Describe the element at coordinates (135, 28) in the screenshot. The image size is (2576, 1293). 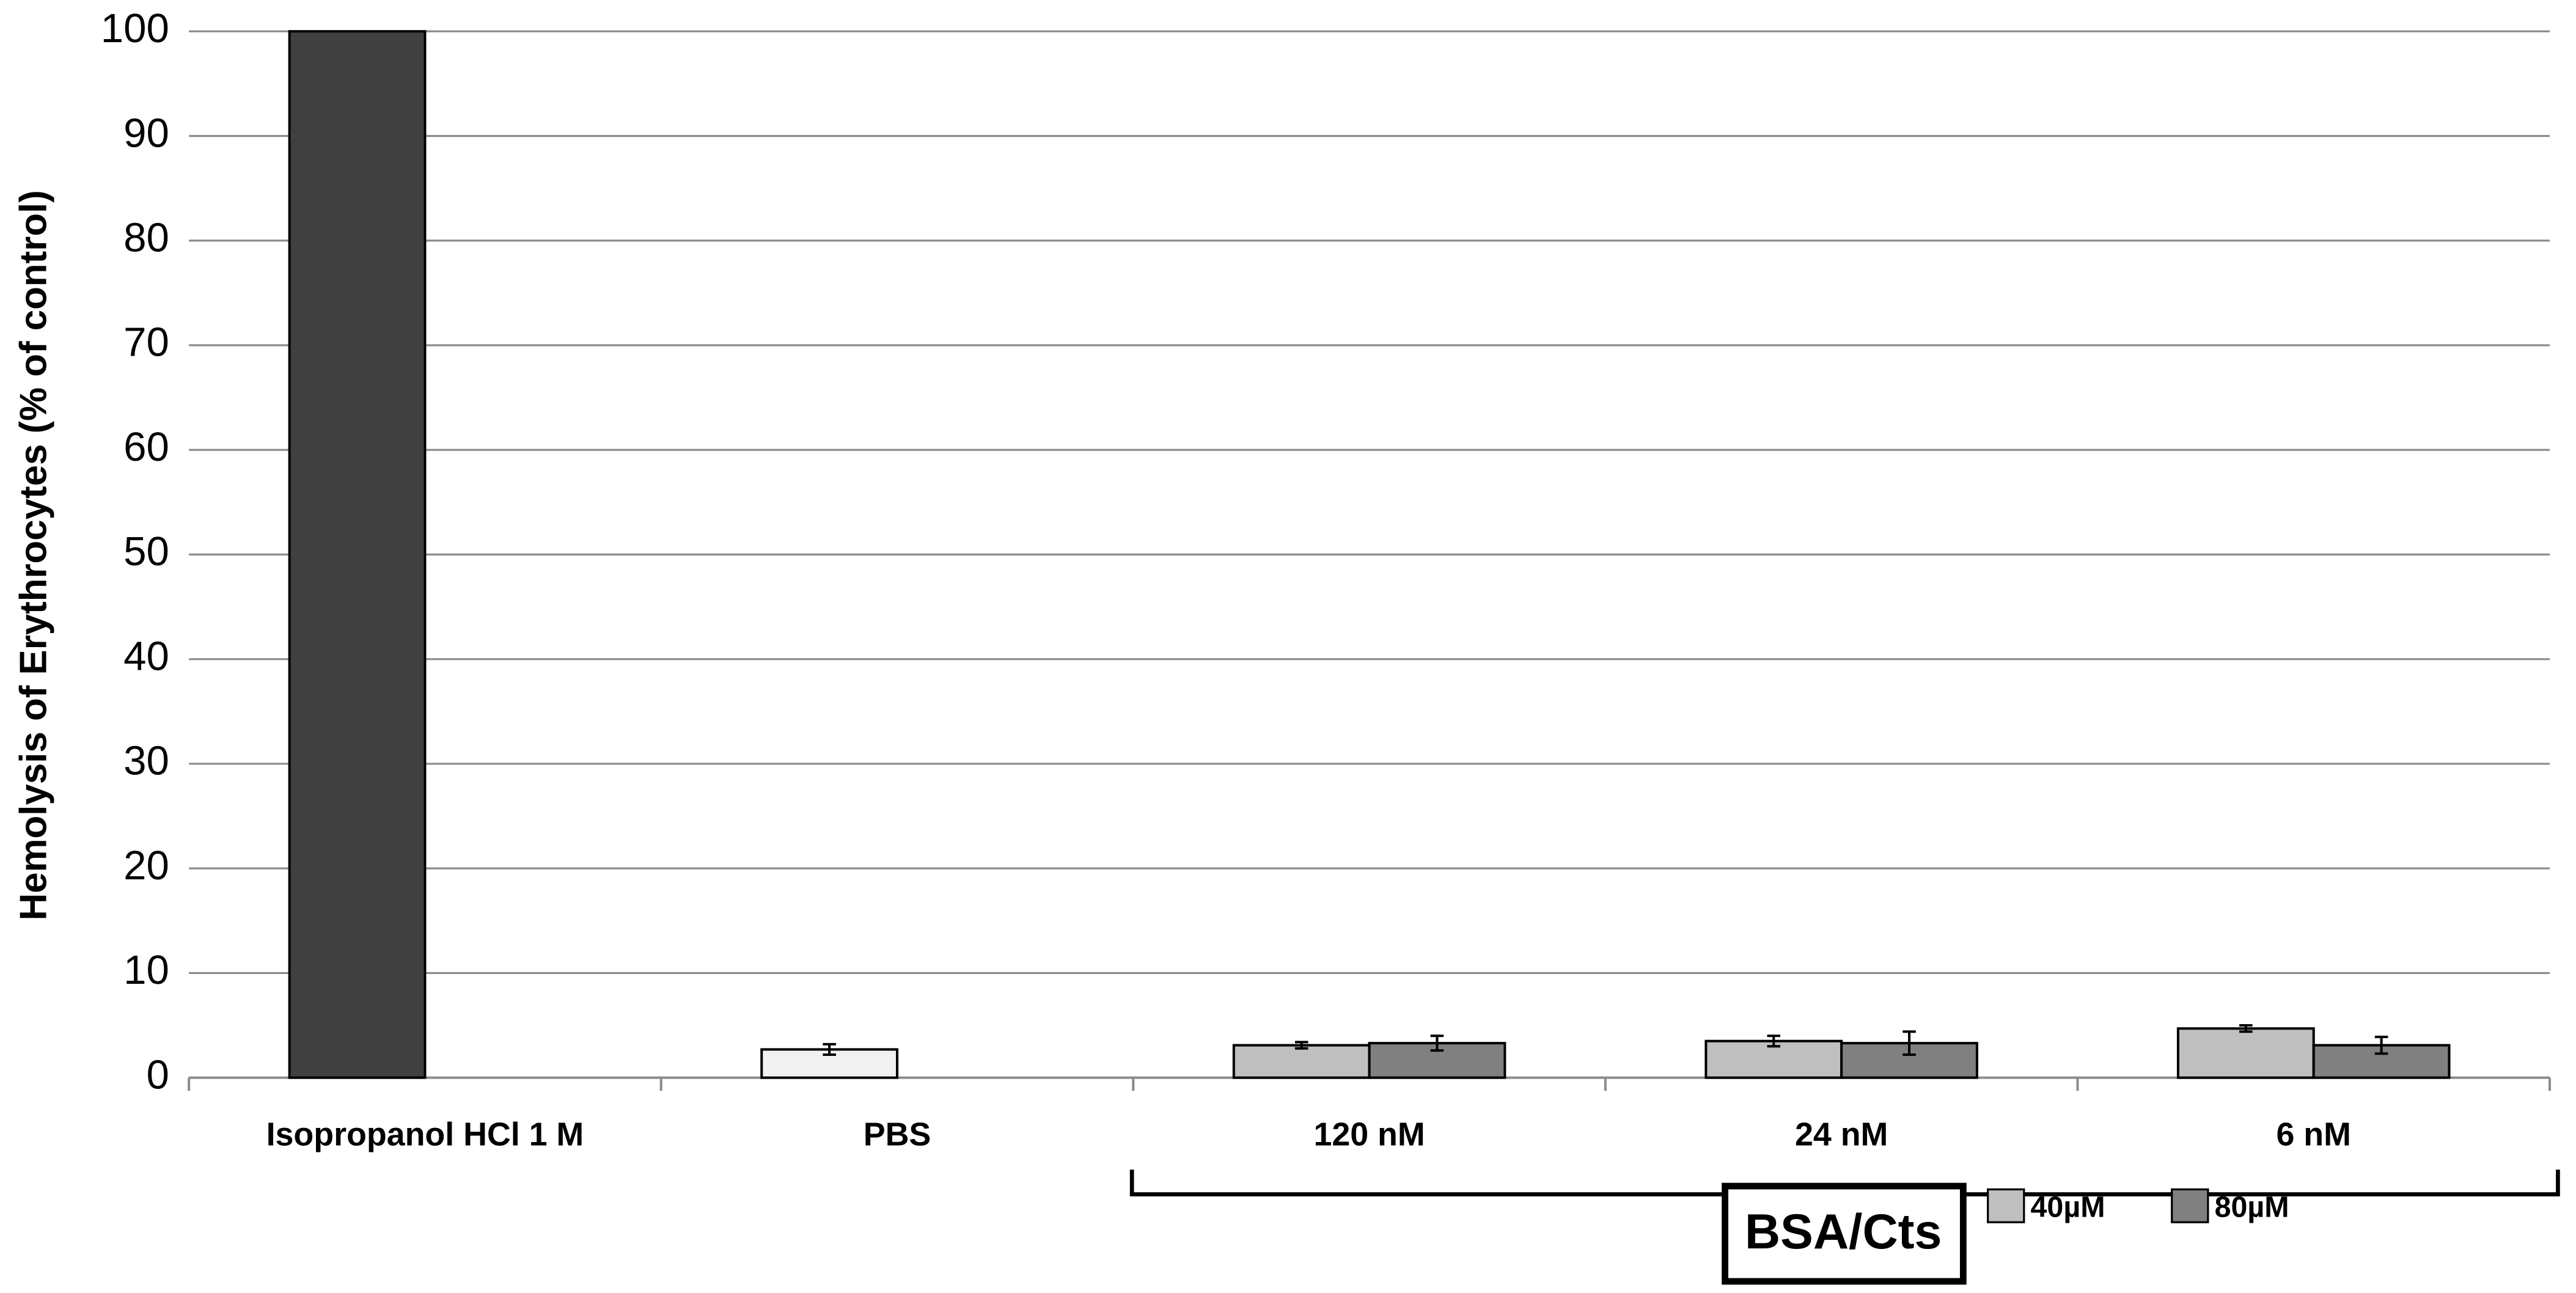
I see `y-tick-label: 100` at that location.